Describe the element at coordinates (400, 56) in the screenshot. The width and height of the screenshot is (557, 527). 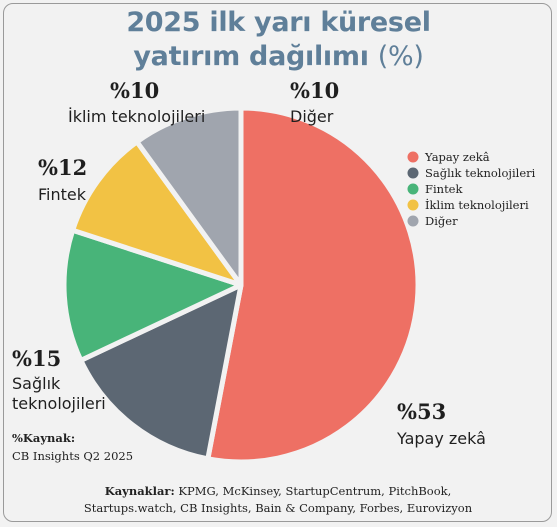
I see `title-unit: (%)` at that location.